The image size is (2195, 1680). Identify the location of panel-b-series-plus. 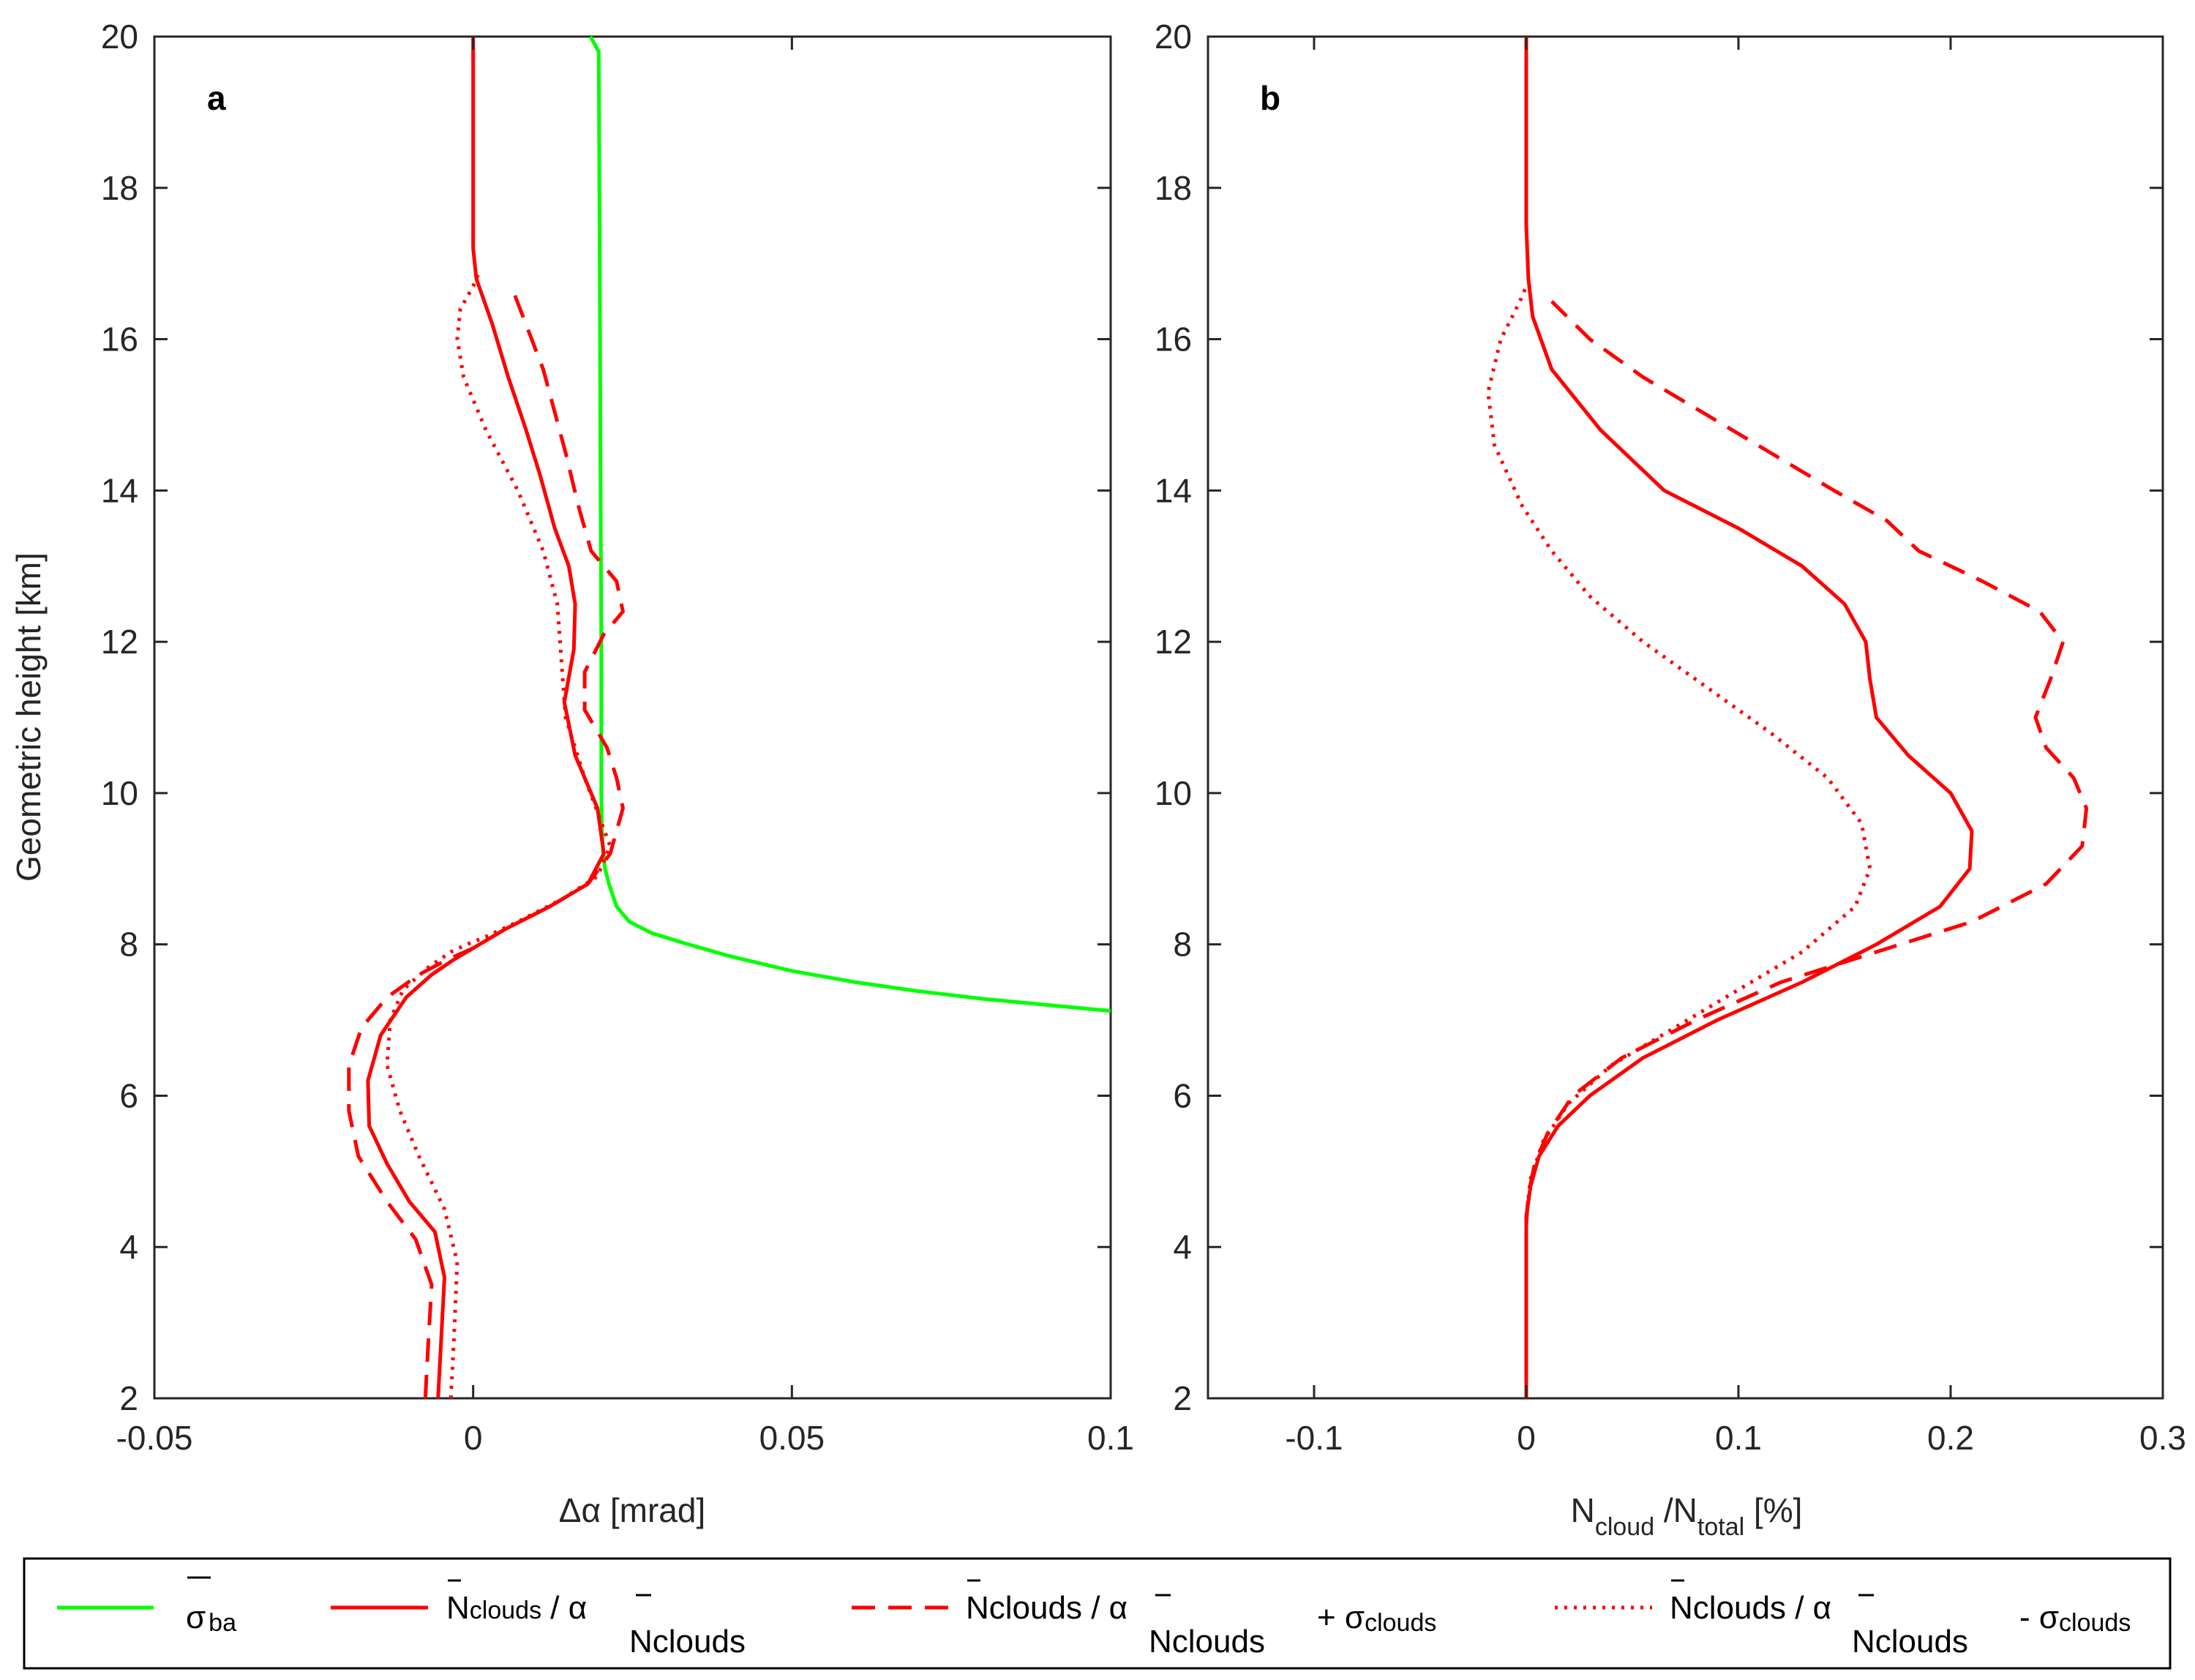
(1806, 762).